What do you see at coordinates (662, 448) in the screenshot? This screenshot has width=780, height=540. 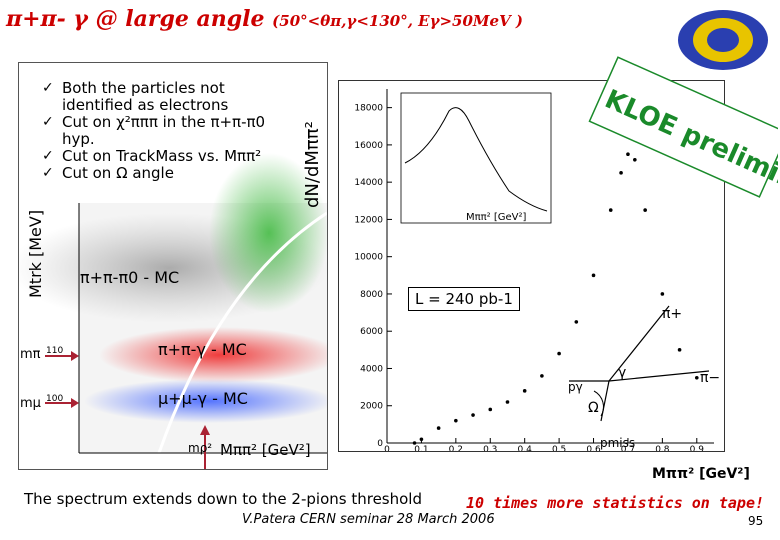 I see `x-tick-label: 0.8` at bounding box center [662, 448].